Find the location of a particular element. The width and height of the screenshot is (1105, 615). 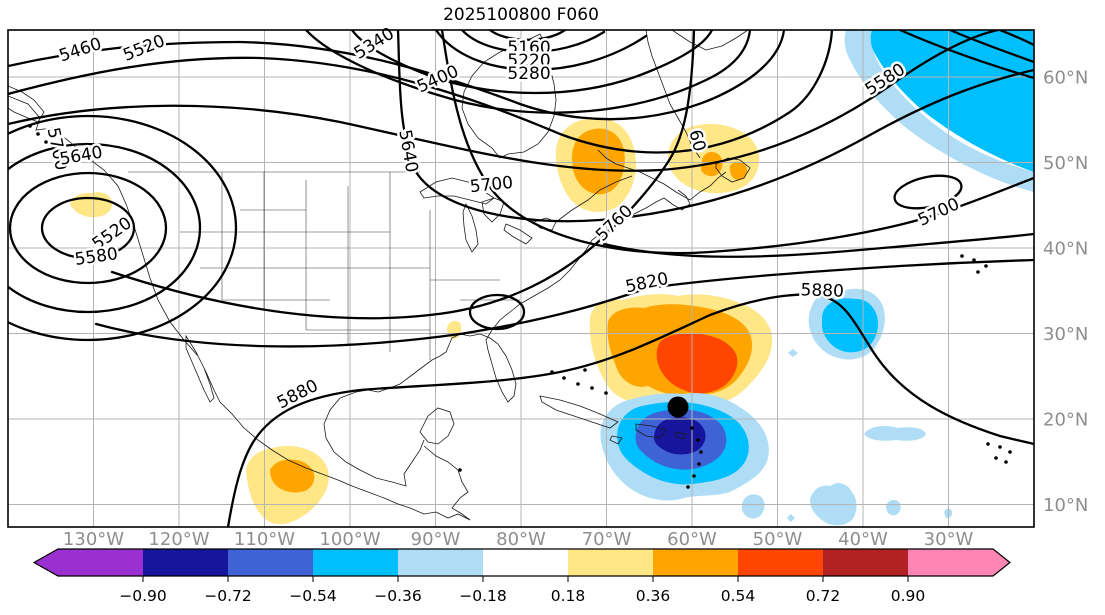

contour-5880-gulf-closed is located at coordinates (497, 312).